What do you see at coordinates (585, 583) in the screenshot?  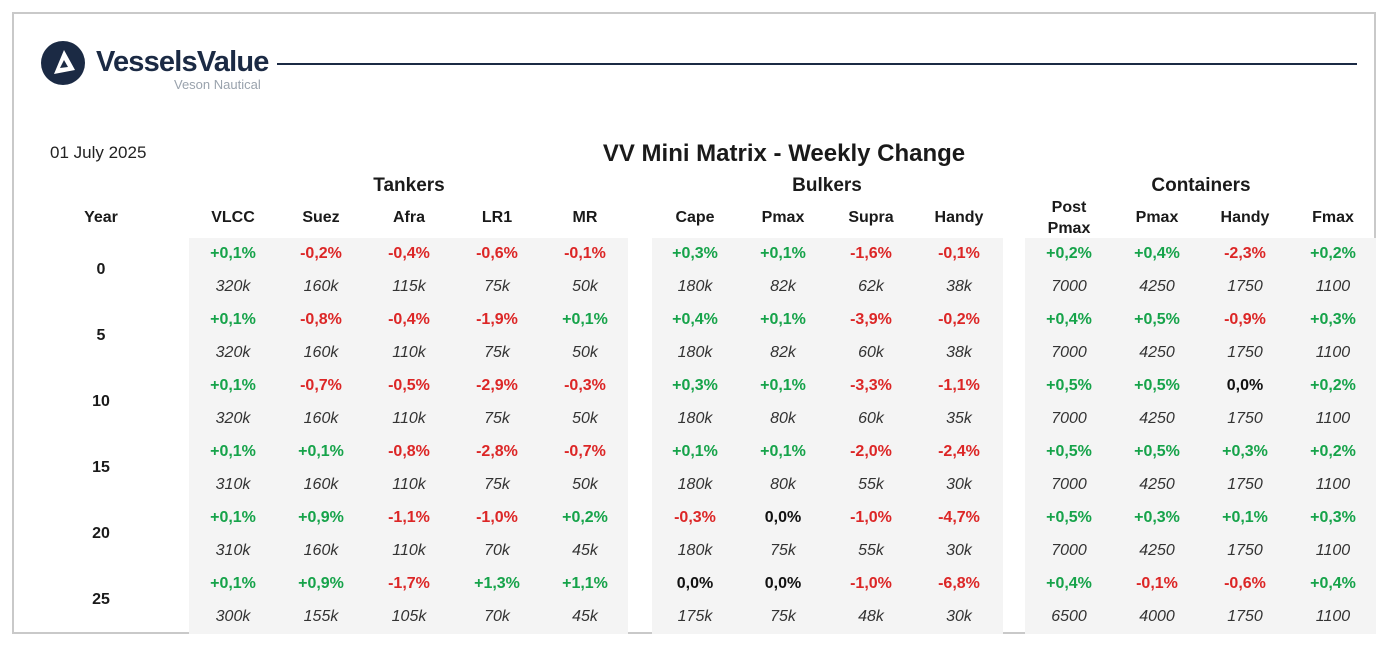 I see `change-value: +1,1%` at bounding box center [585, 583].